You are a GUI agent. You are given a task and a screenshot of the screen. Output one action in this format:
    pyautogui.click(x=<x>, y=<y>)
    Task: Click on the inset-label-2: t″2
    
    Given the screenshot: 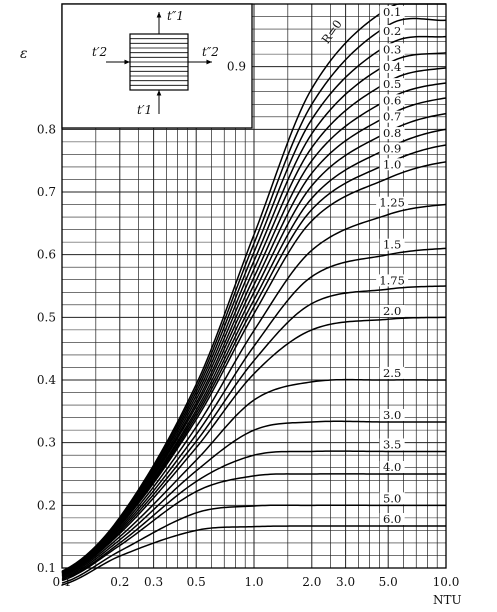 What is the action you would take?
    pyautogui.click(x=210, y=52)
    